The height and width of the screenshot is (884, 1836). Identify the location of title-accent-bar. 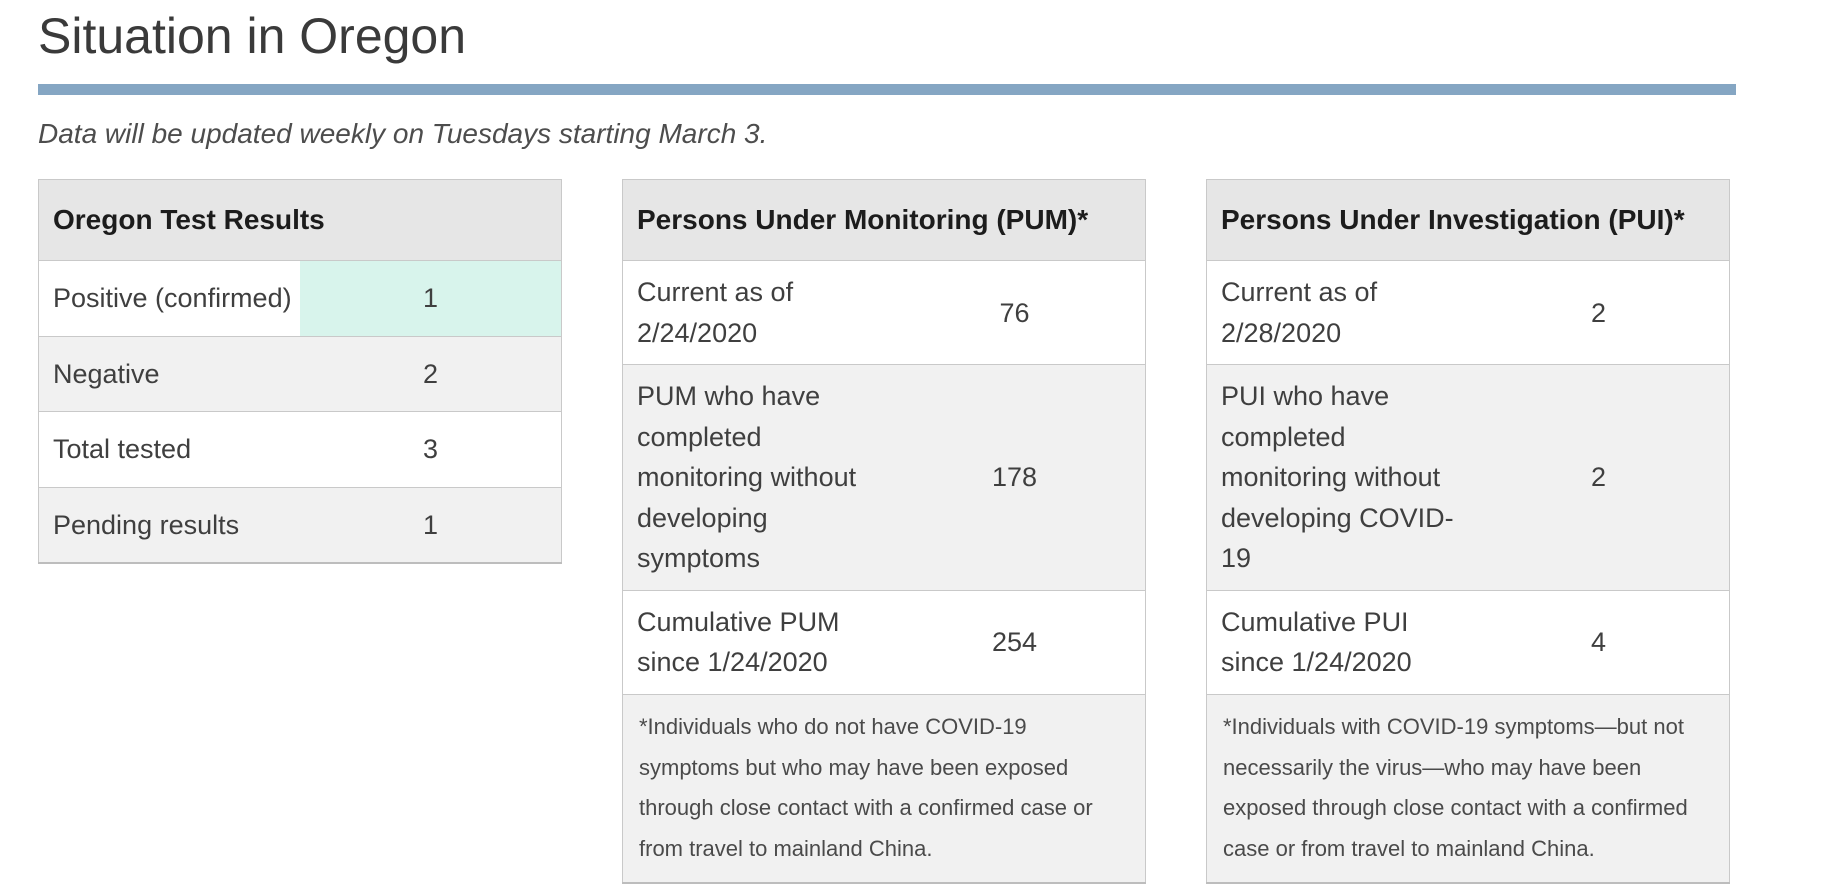
(887, 89).